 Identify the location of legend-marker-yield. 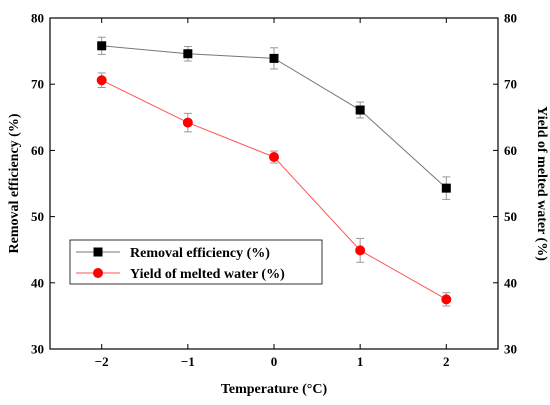
(98, 273).